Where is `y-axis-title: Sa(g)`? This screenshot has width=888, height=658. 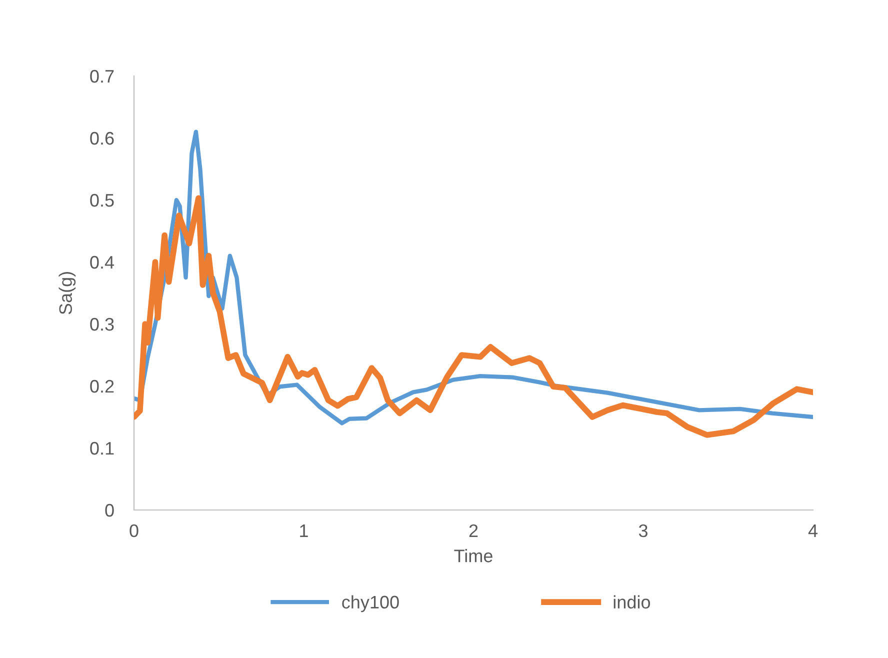 y-axis-title: Sa(g) is located at coordinates (67, 293).